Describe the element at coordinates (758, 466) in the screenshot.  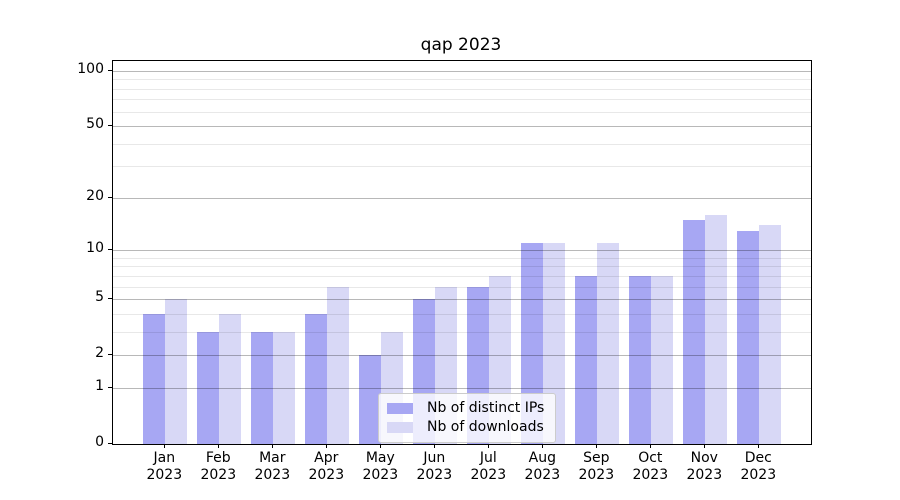
I see `x-tick-label: Dec 2023` at that location.